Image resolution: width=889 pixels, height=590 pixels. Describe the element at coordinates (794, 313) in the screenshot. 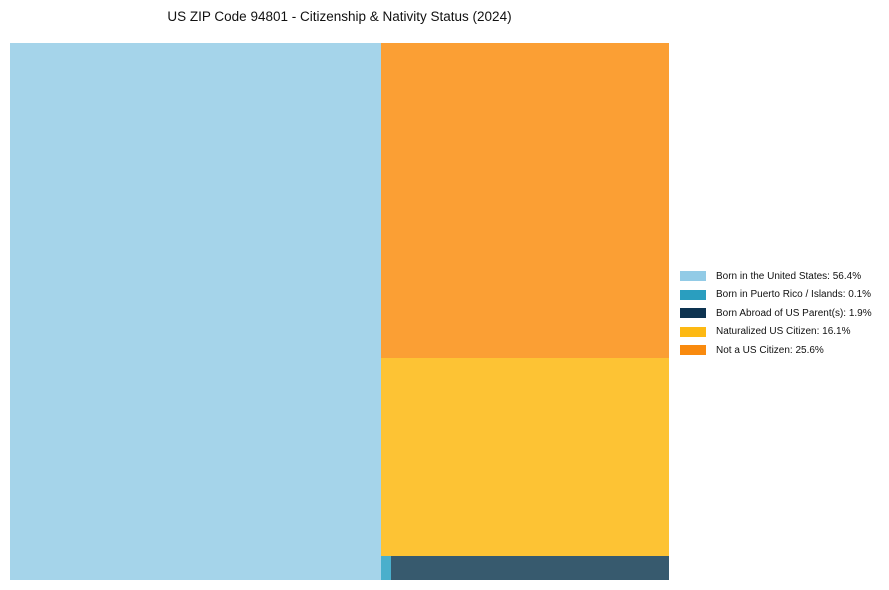

I see `legend-label: Born Abroad of US Parent(s): 1.9%` at that location.